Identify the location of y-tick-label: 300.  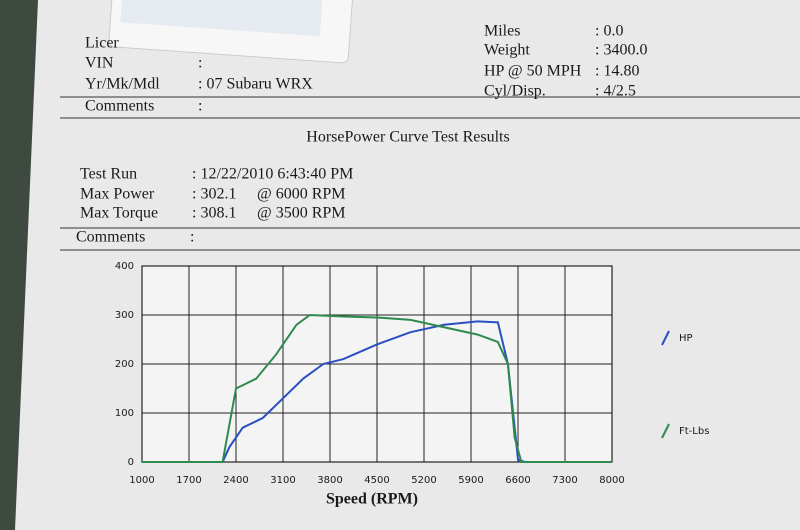
(124, 315).